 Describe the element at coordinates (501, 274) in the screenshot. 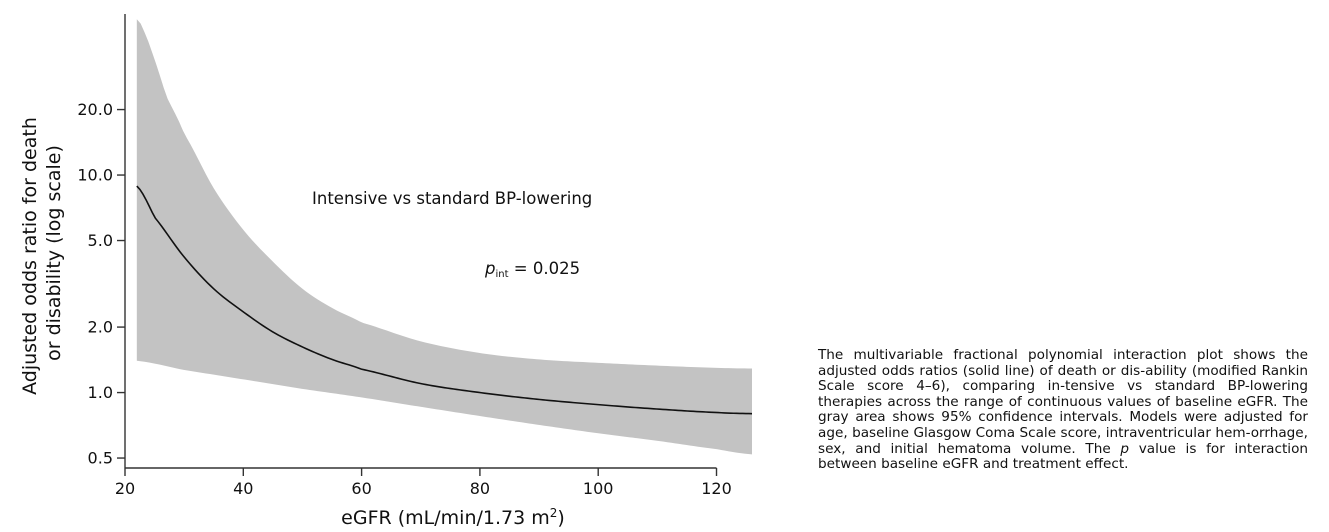

I see `p-subscript: int` at that location.